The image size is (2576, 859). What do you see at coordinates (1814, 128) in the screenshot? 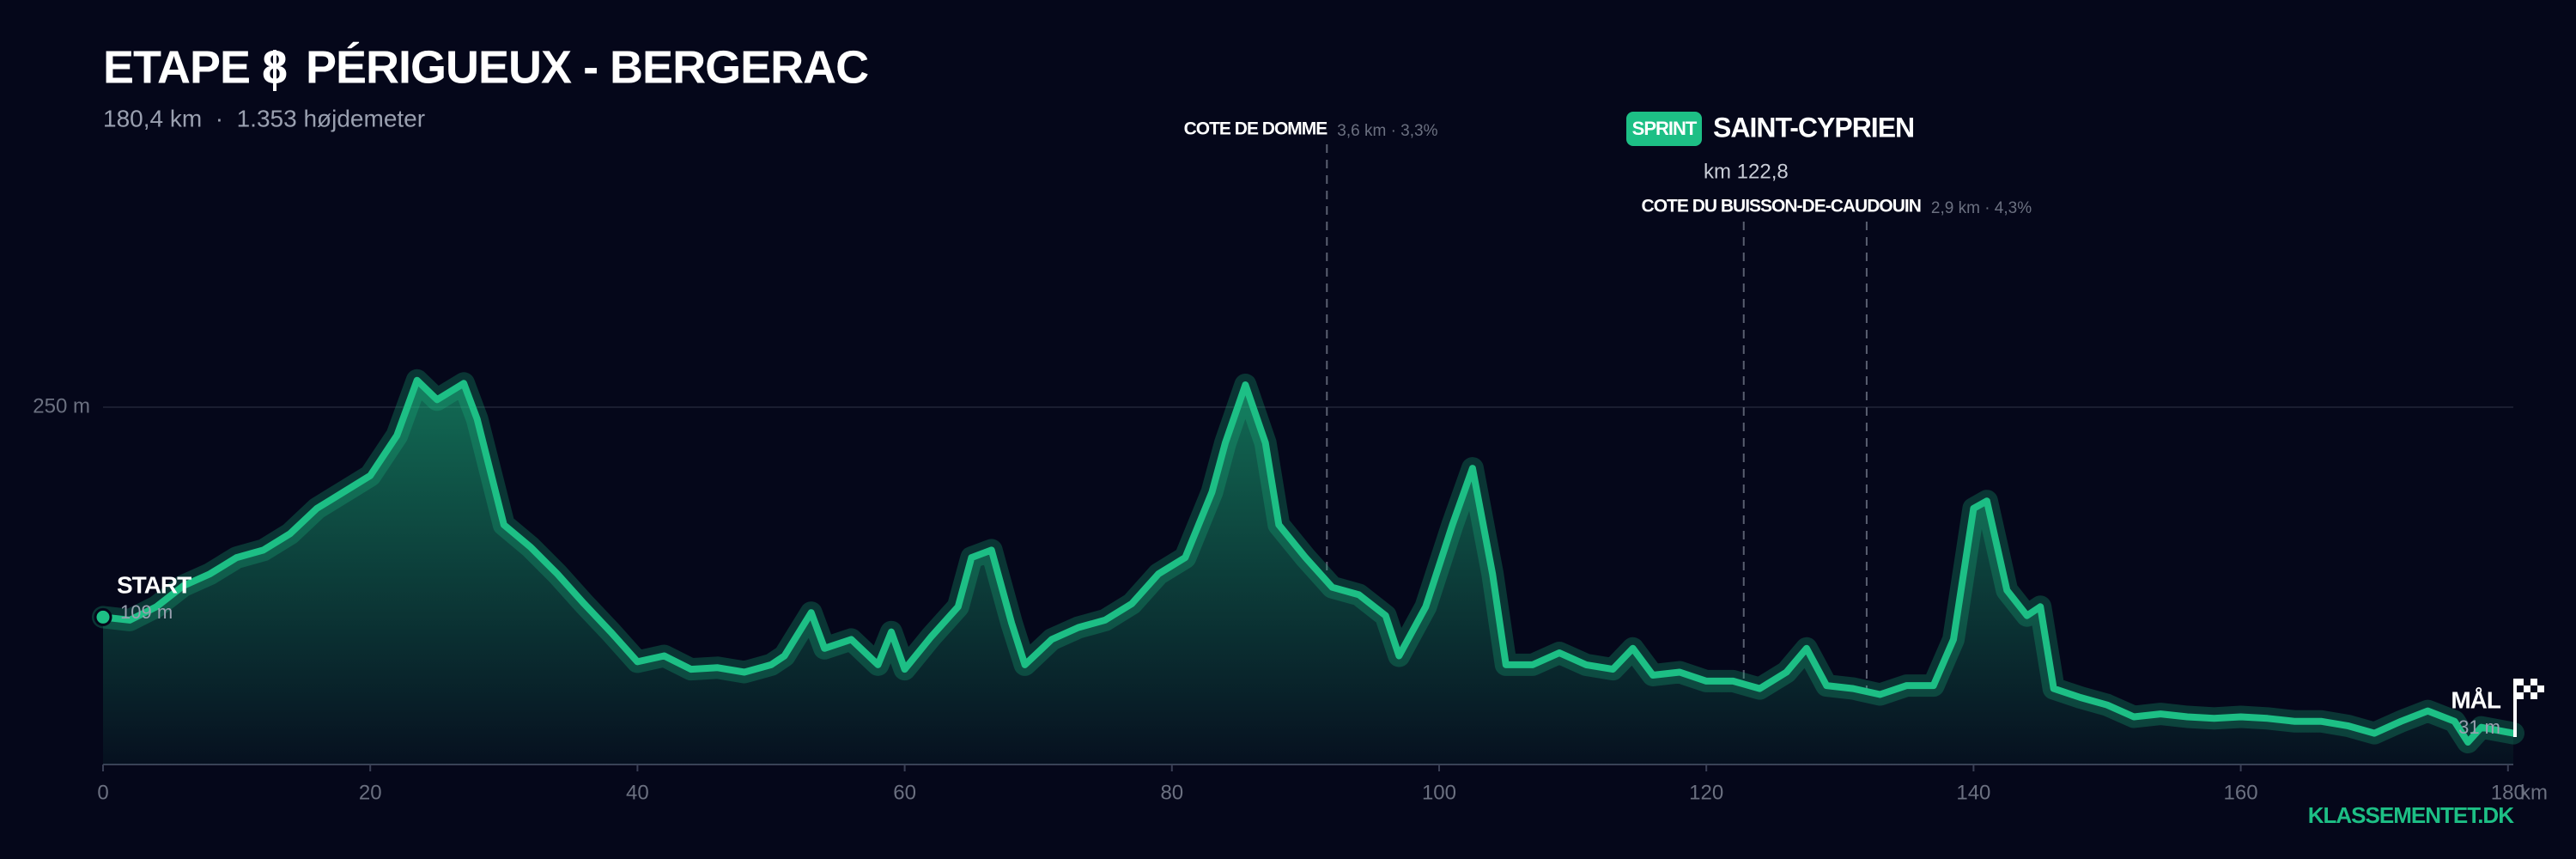
I see `sprint-name: SAINT-CYPRIEN` at bounding box center [1814, 128].